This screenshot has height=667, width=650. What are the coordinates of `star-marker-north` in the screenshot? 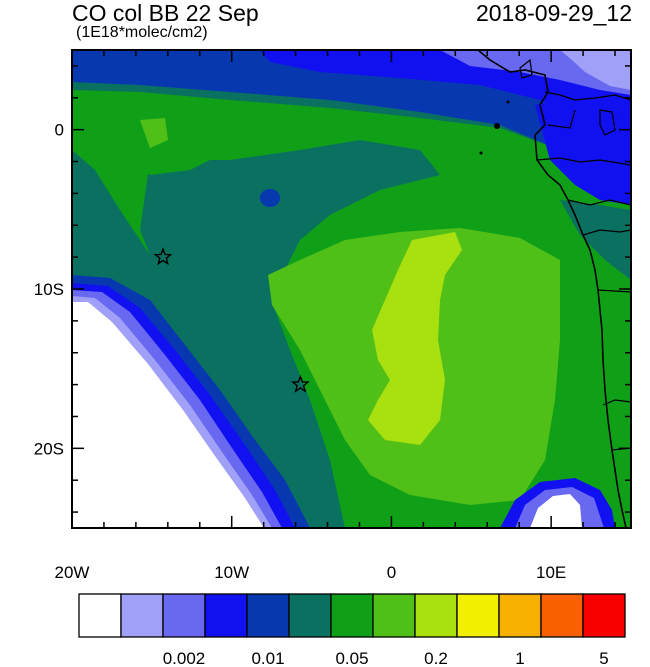 It's located at (163, 256).